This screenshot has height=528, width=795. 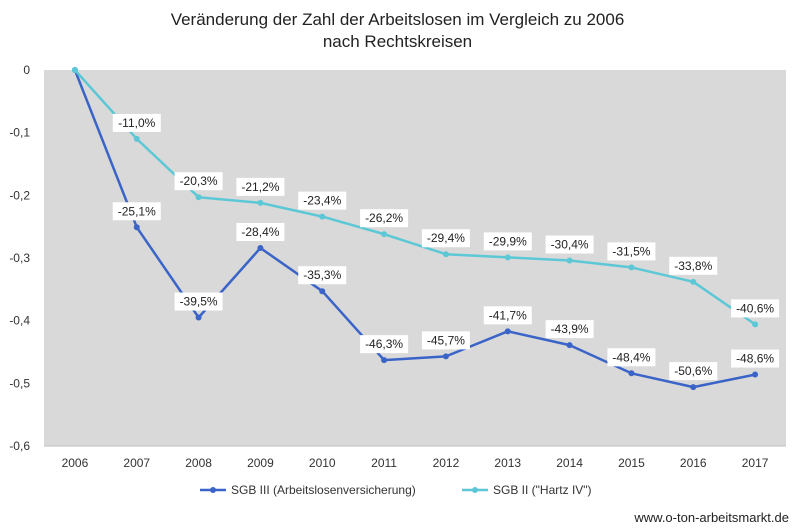 I want to click on x-tick-label: 2016, so click(x=693, y=463).